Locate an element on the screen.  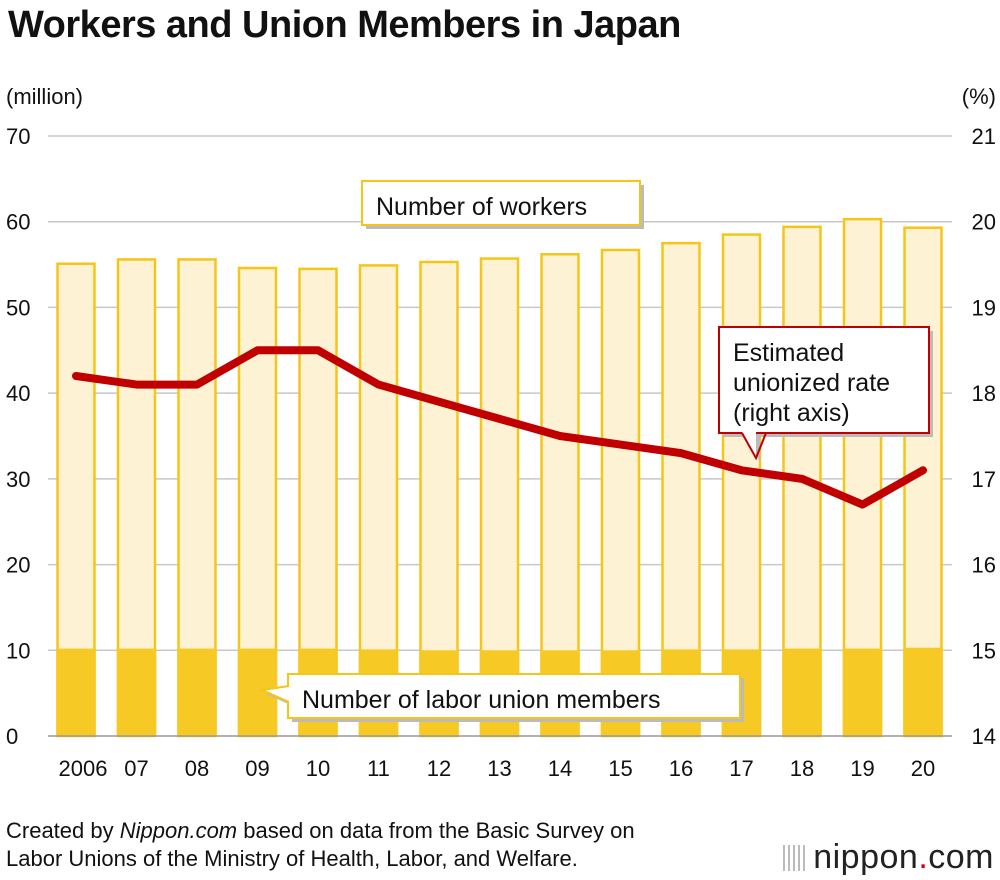
x-tick-label: 08 is located at coordinates (197, 768).